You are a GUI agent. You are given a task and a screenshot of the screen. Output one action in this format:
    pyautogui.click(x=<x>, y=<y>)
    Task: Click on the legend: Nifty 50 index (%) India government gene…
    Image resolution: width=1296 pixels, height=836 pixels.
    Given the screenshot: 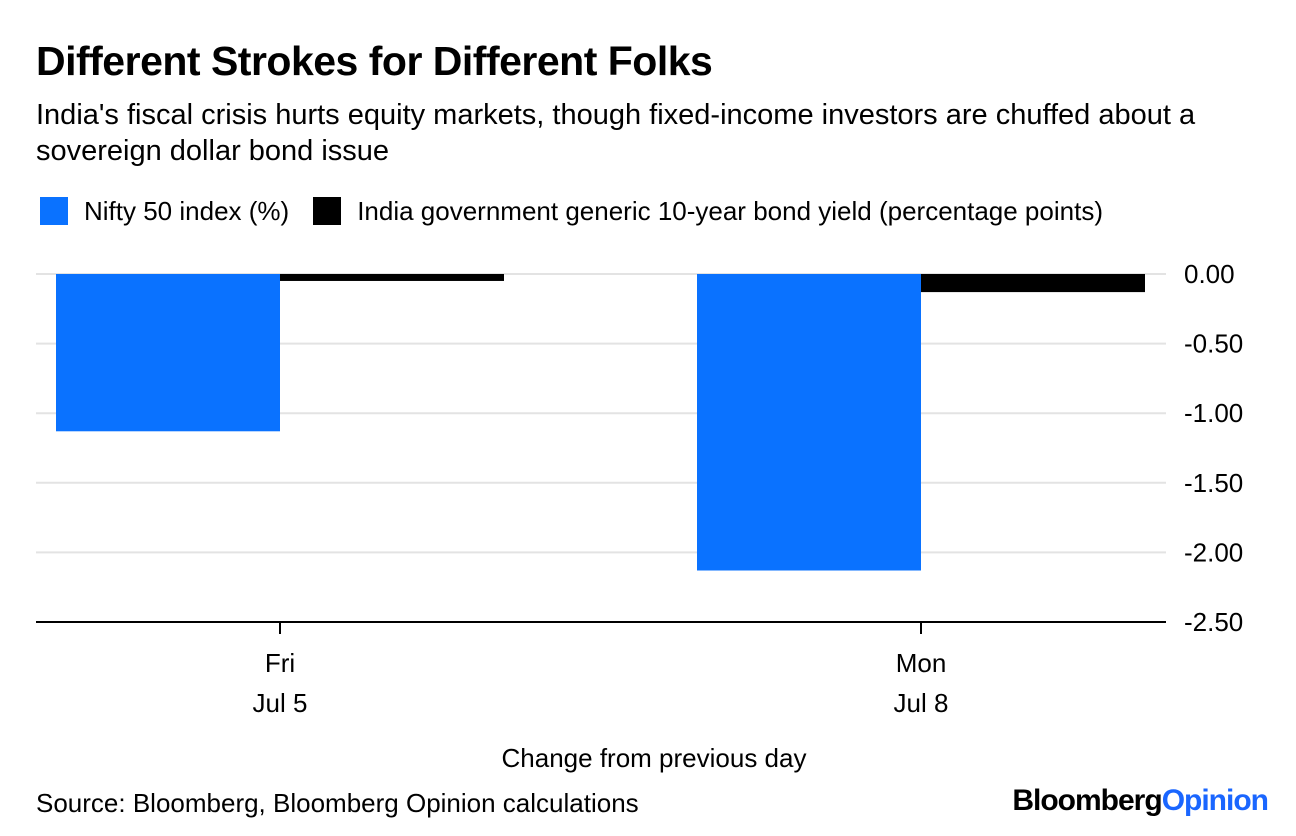 What is the action you would take?
    pyautogui.click(x=583, y=211)
    